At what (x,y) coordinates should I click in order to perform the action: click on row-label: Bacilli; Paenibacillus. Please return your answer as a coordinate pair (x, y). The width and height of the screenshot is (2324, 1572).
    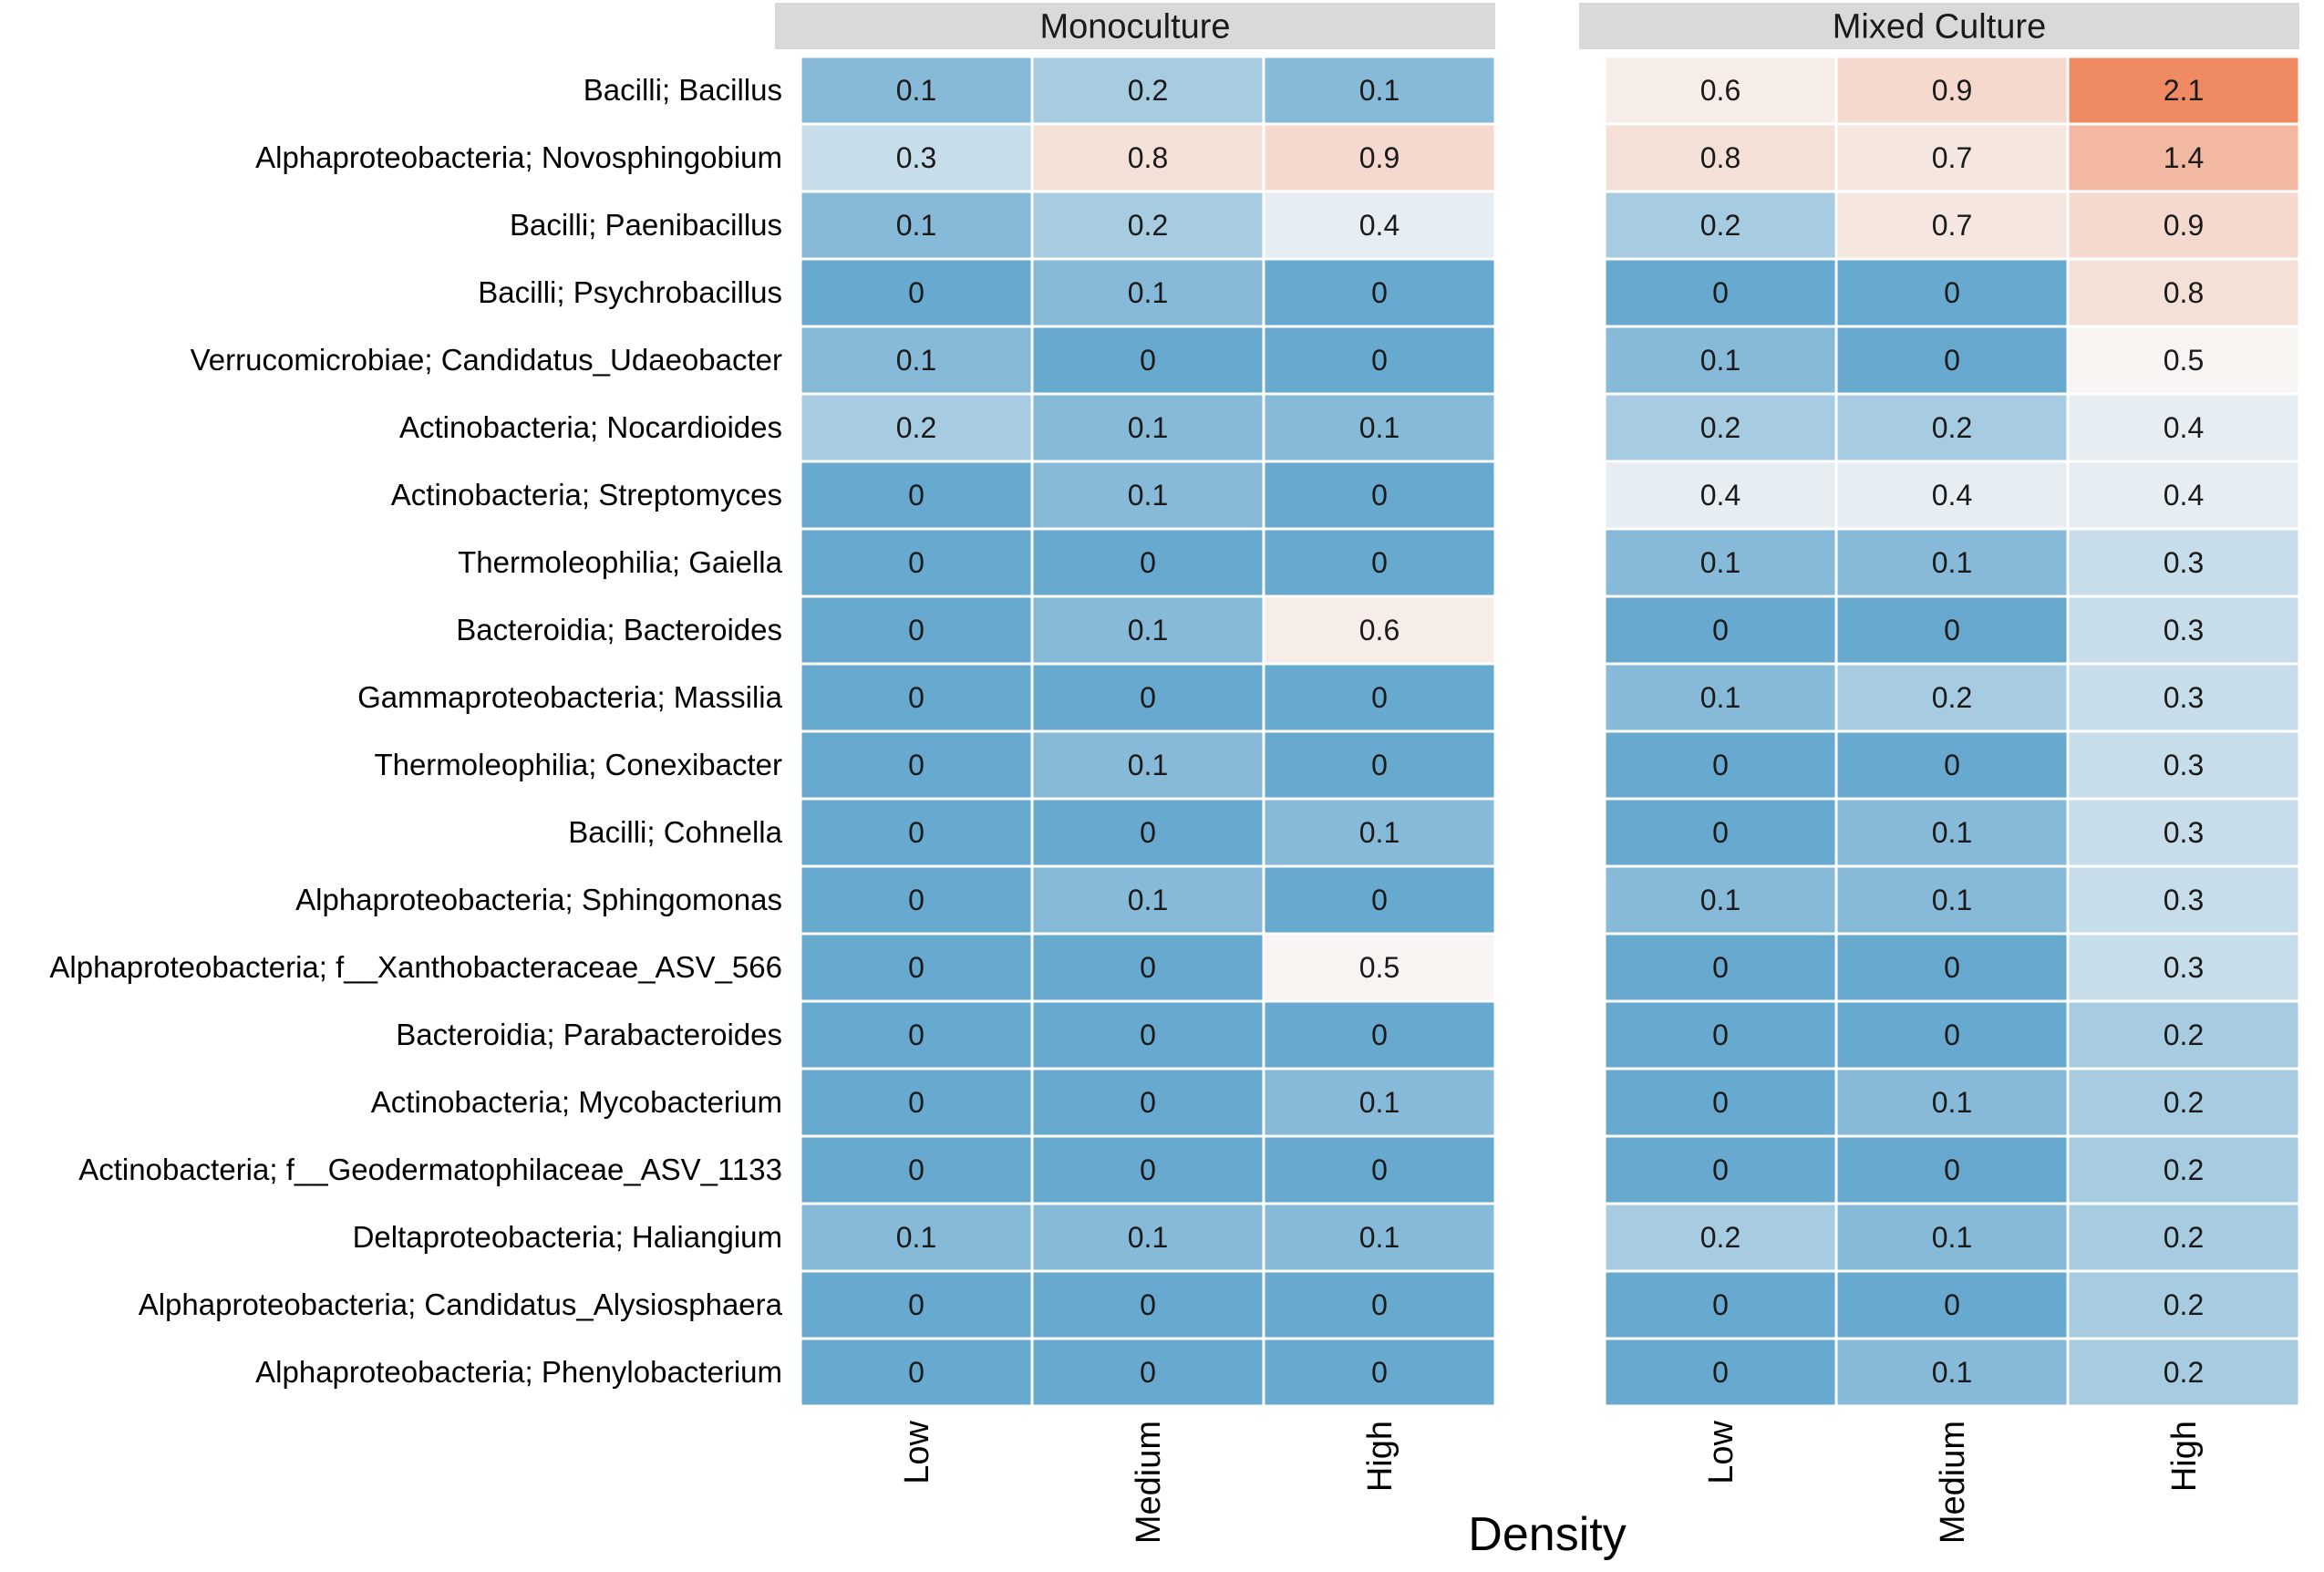
    Looking at the image, I should click on (646, 225).